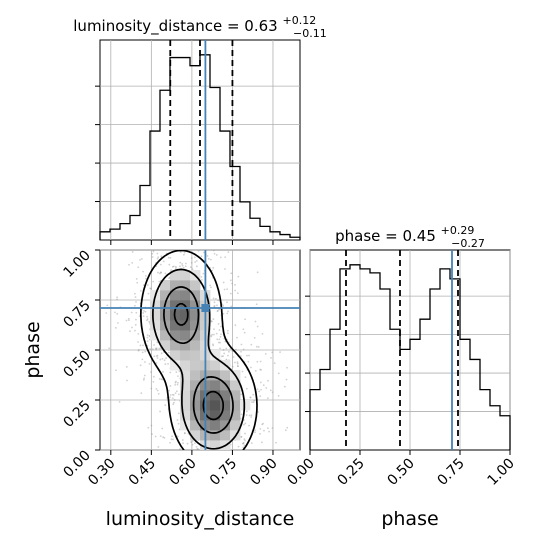 This screenshot has width=550, height=550. What do you see at coordinates (184, 165) in the screenshot?
I see `tick-marks` at bounding box center [184, 165].